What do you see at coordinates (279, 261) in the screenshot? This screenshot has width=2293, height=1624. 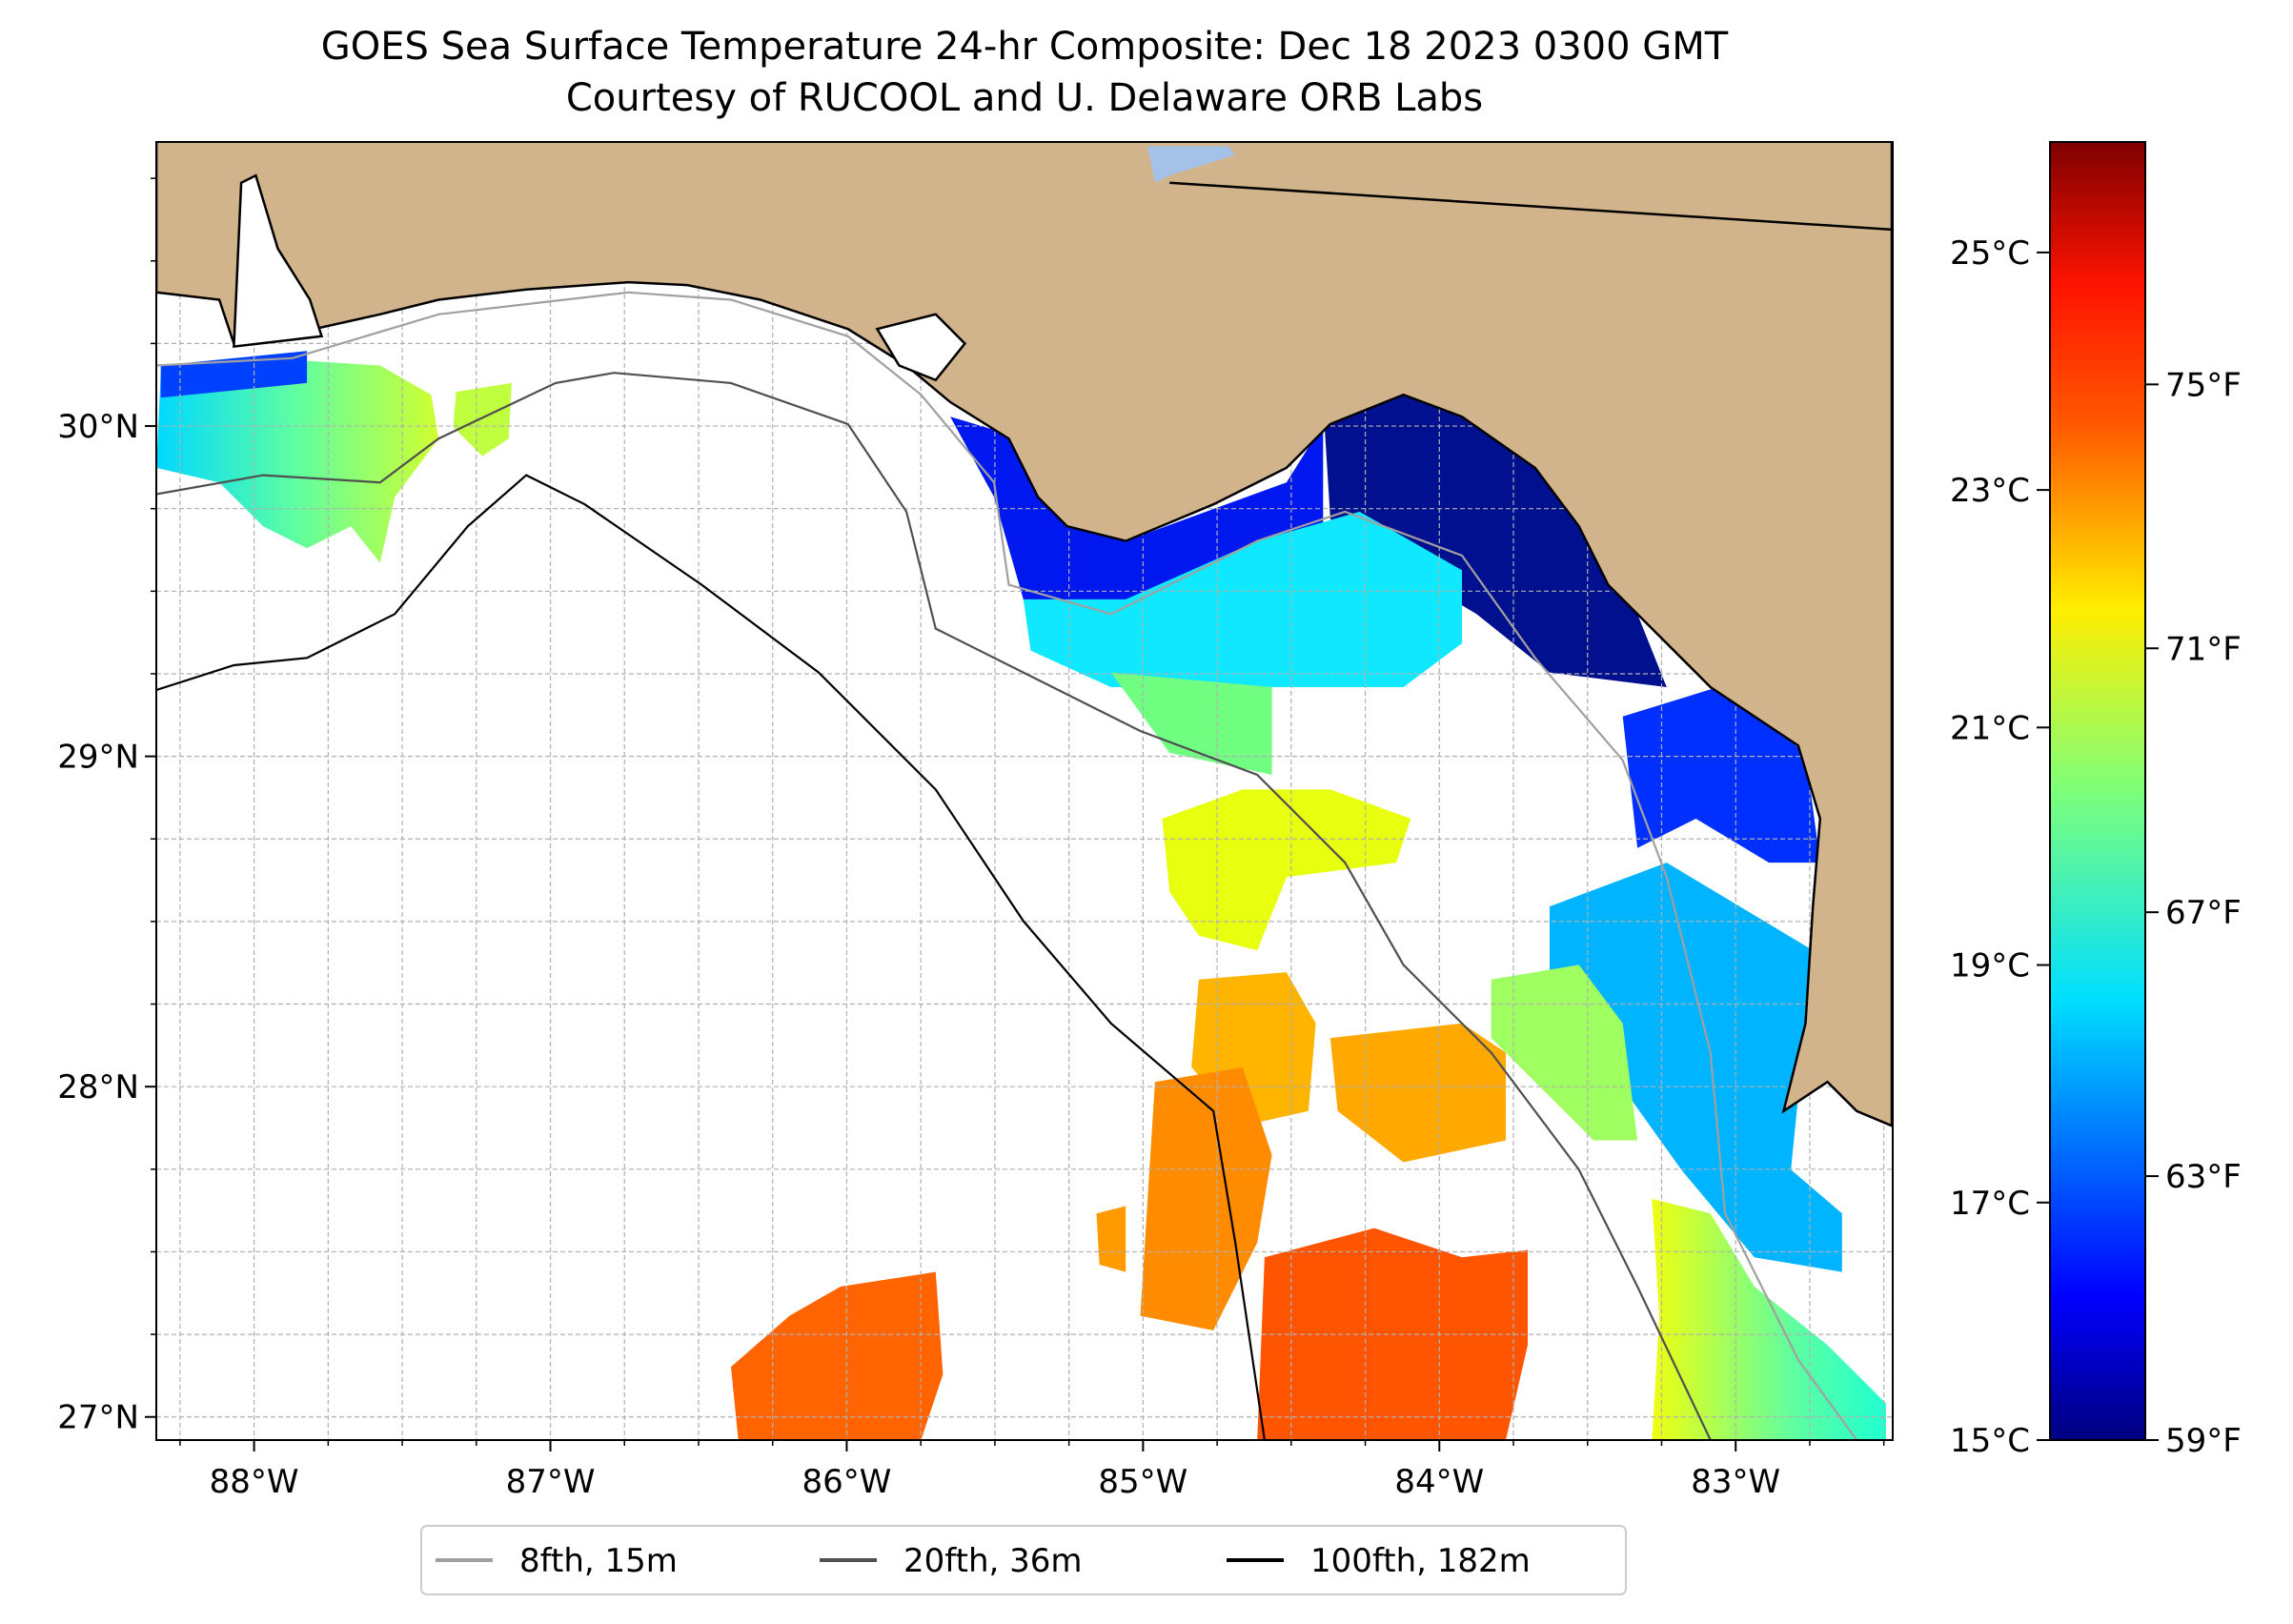 I see `mobile-bay` at bounding box center [279, 261].